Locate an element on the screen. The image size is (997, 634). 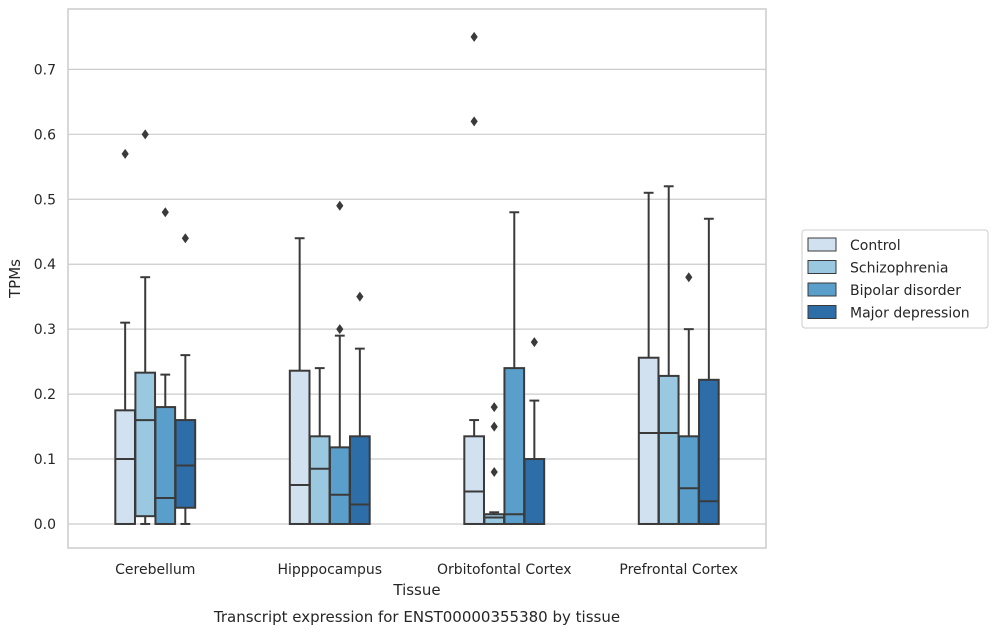
legend-label: Major depression is located at coordinates (910, 314).